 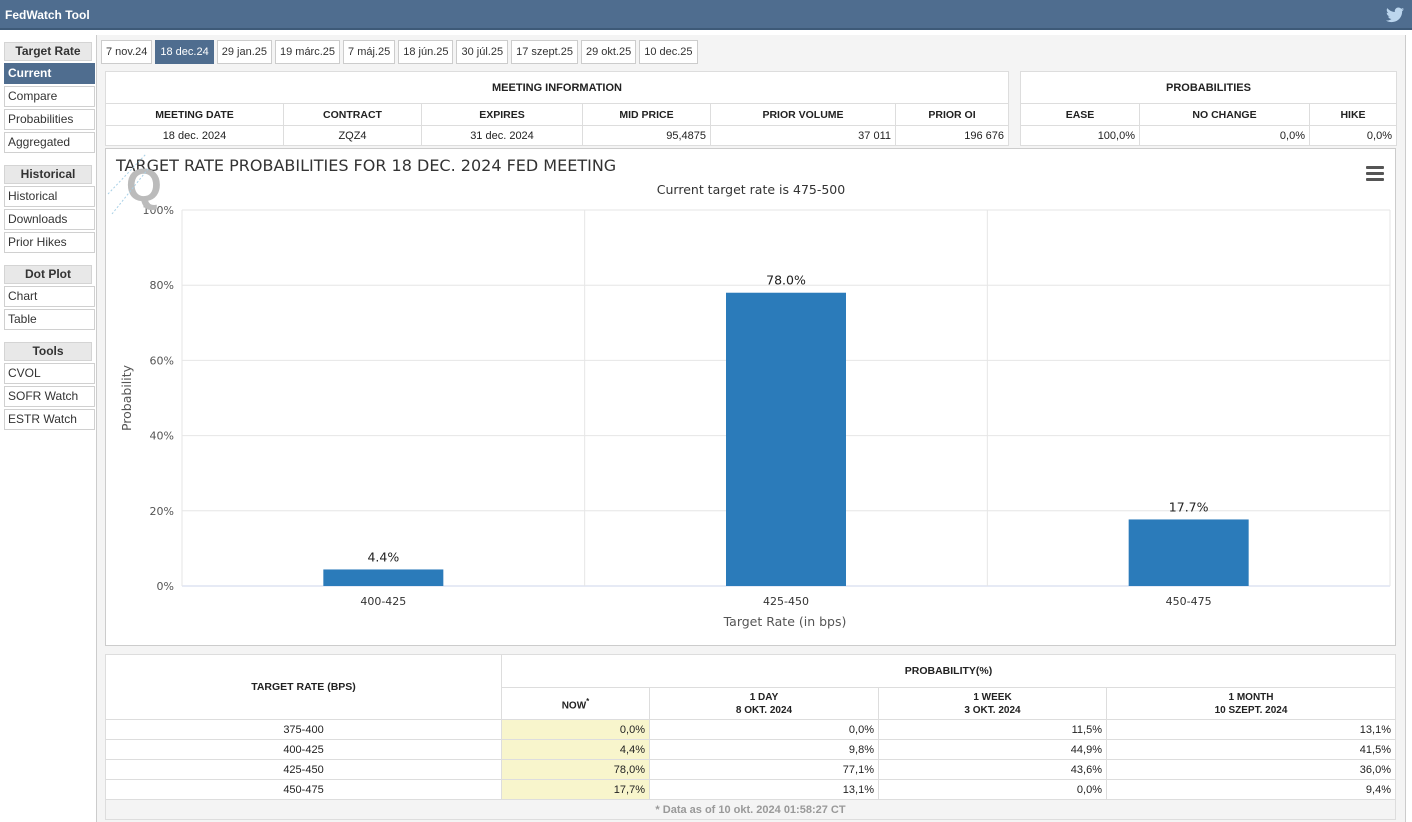 What do you see at coordinates (575, 703) in the screenshot?
I see `column-header-now: NOW*` at bounding box center [575, 703].